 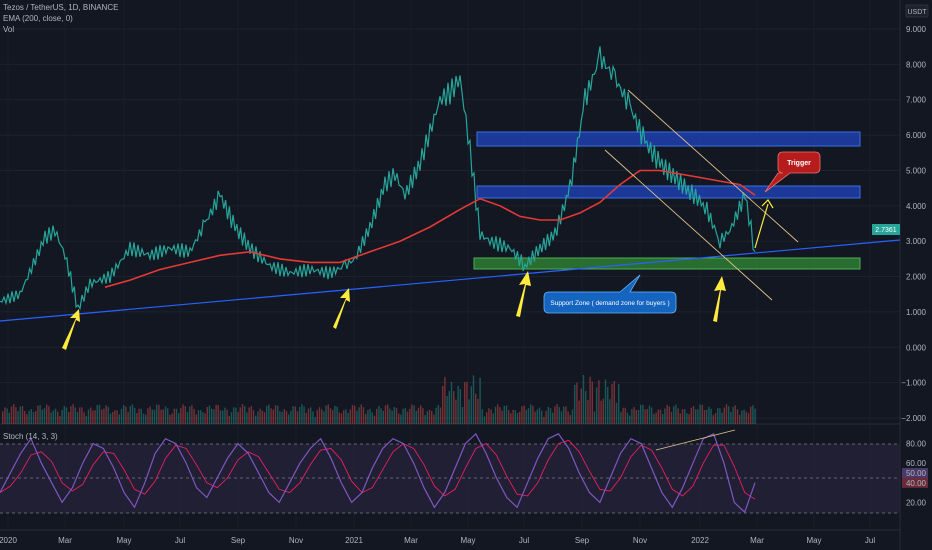 I want to click on currency-box, so click(x=917, y=11).